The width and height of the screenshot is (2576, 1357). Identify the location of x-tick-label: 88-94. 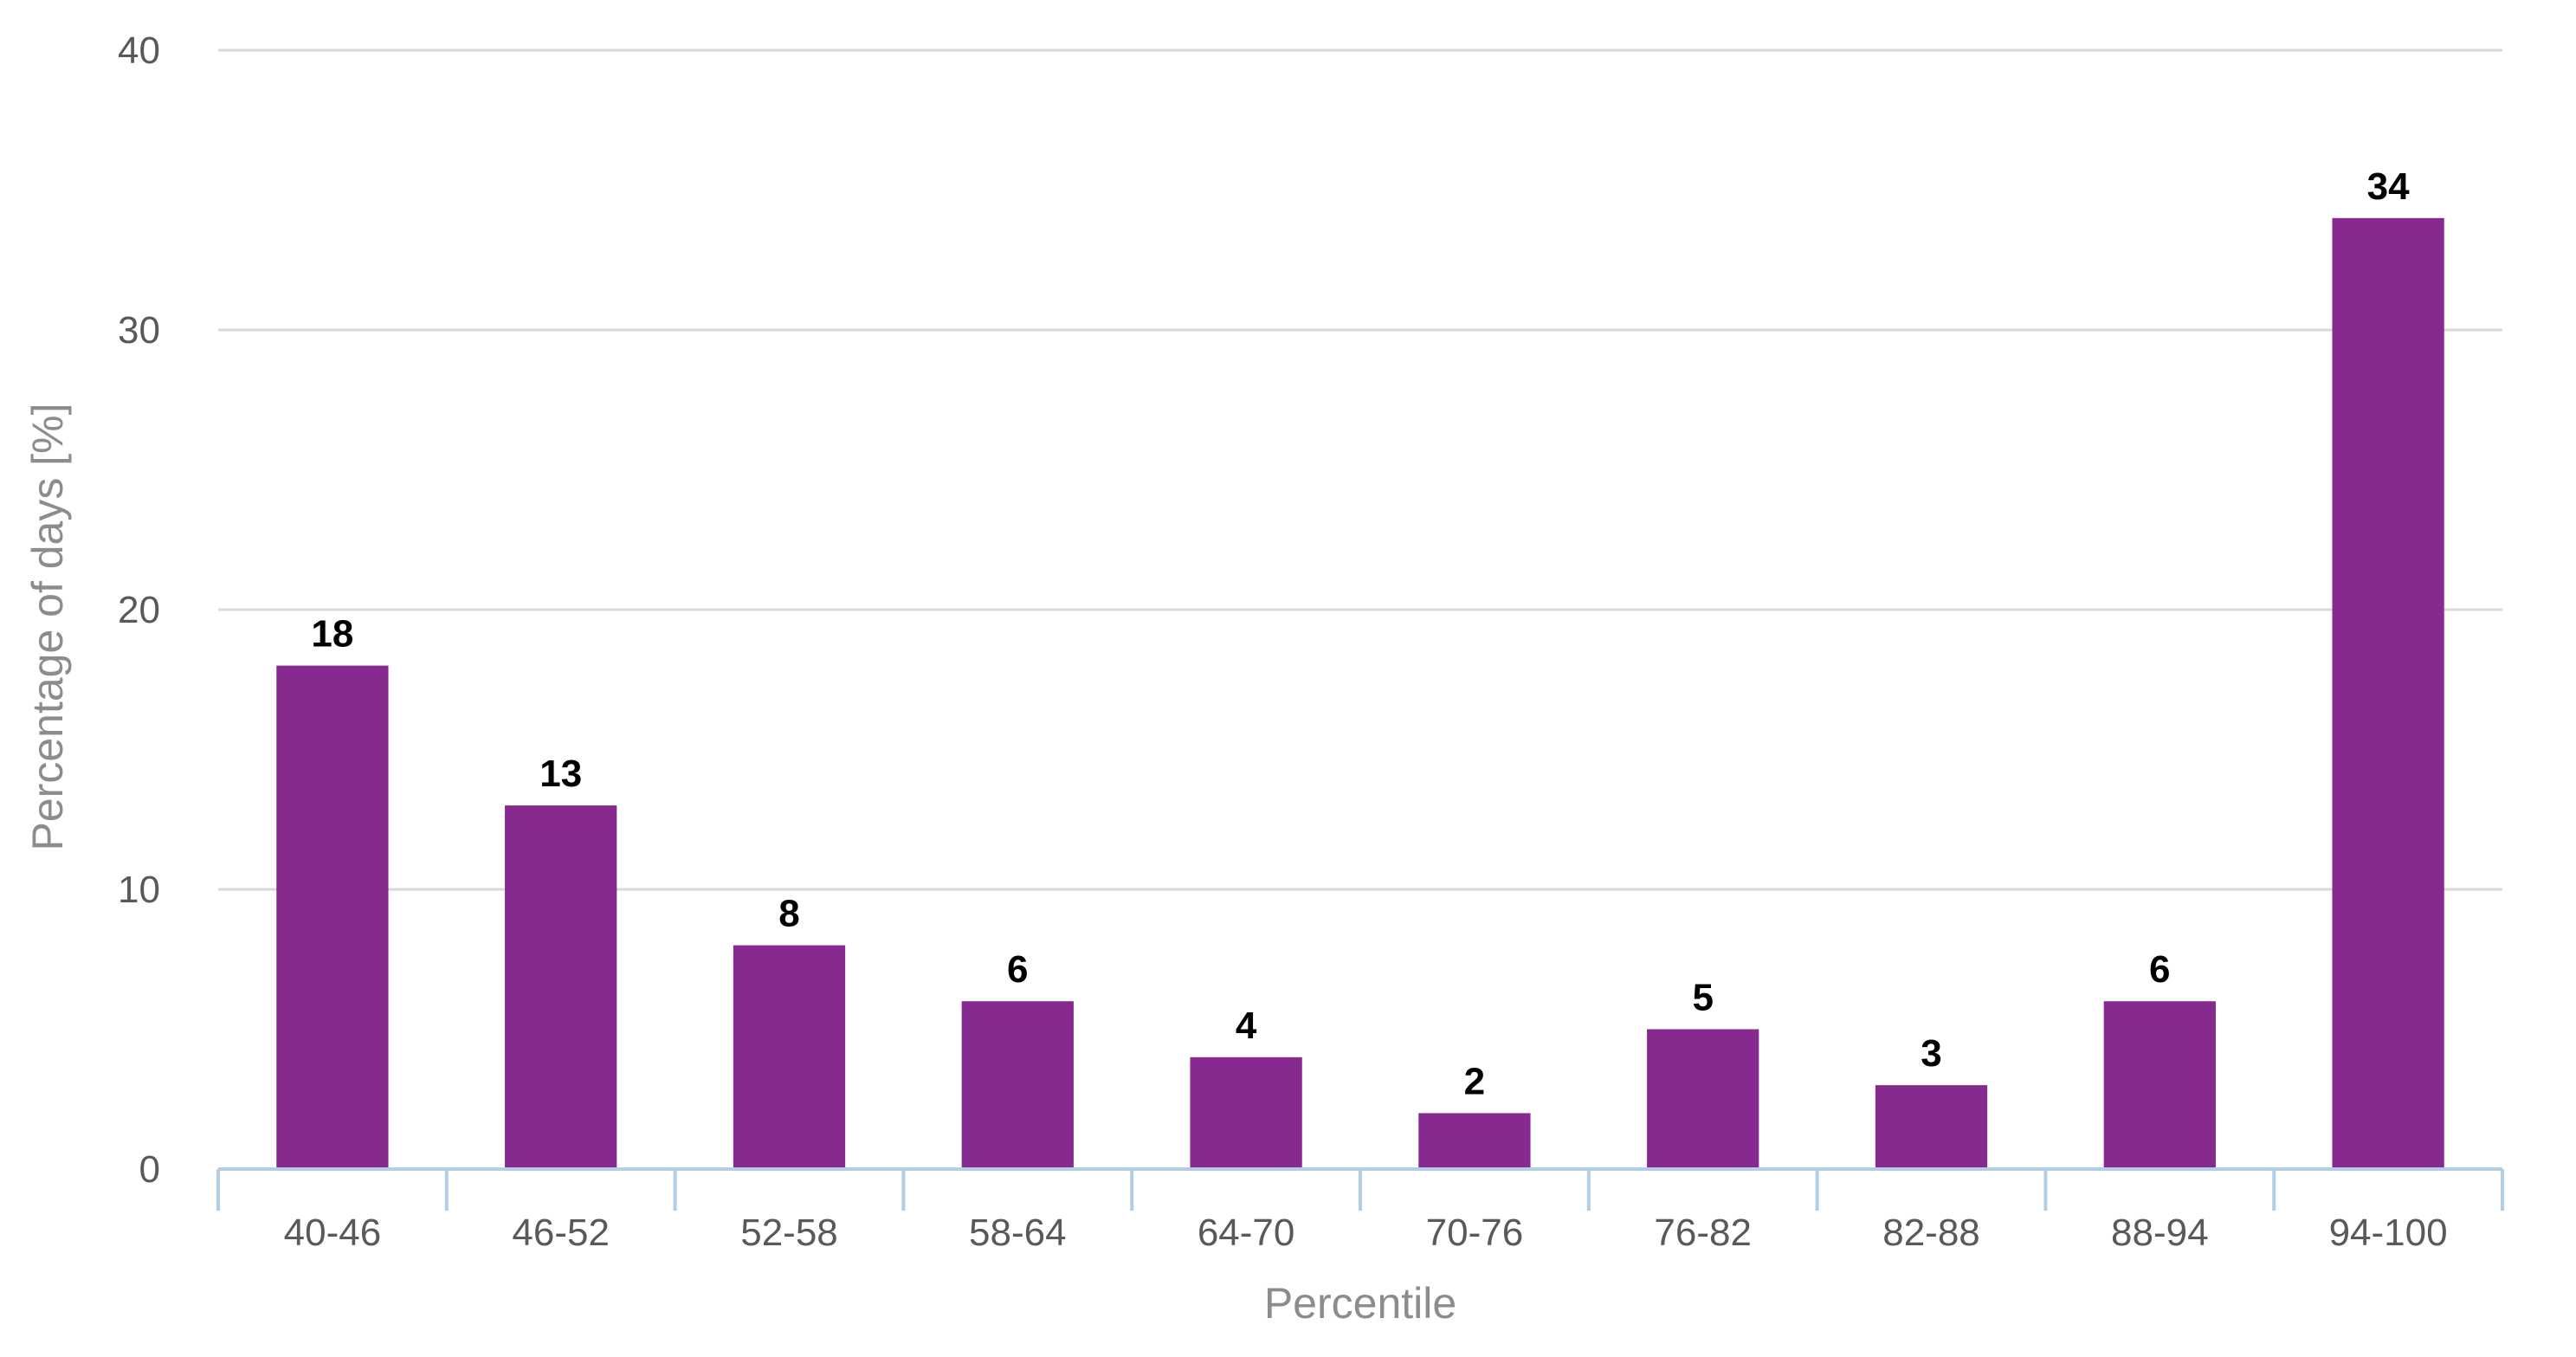
(2160, 1233).